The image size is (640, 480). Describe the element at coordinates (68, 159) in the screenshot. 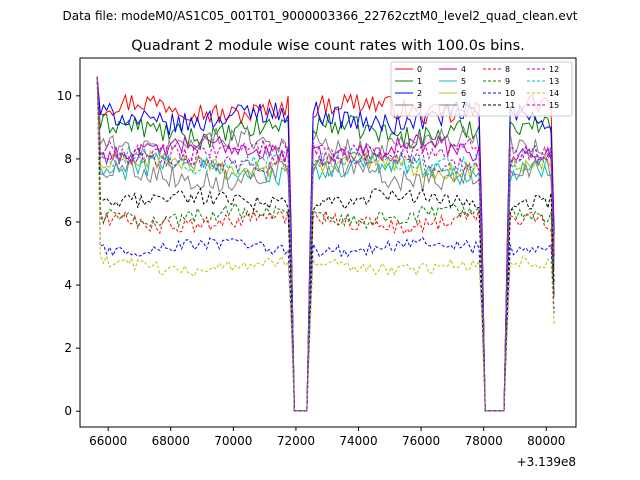

I see `y-tick-label: 8` at that location.